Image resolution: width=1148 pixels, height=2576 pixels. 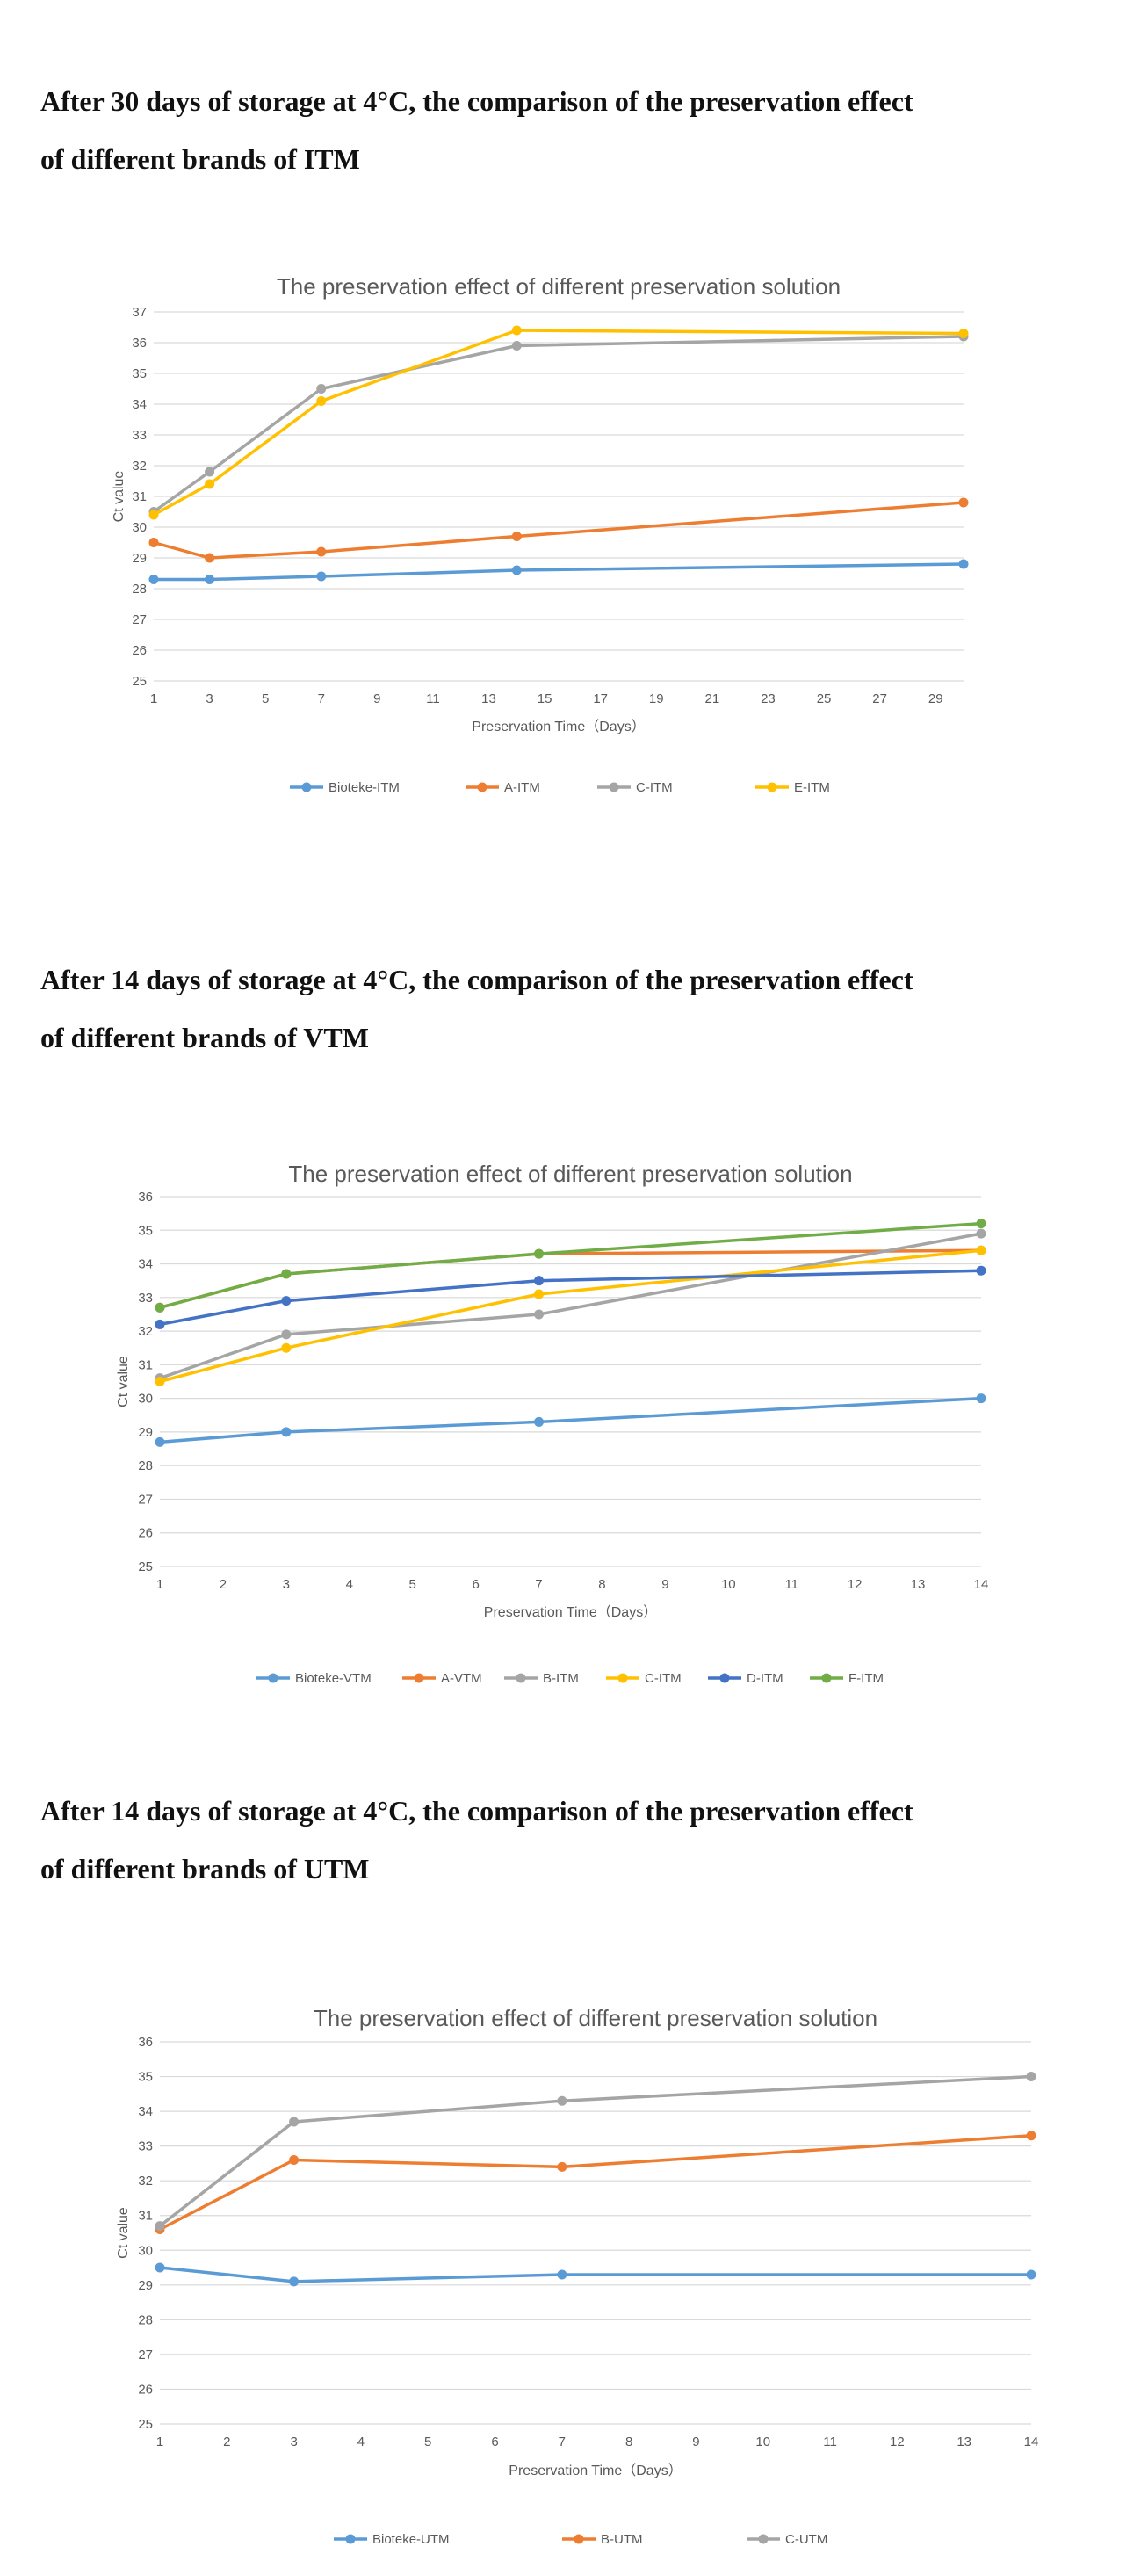 What do you see at coordinates (546, 698) in the screenshot?
I see `x-axis: 1 3 5 7 9 11 13 15 17 19 21 23 25 27 29` at bounding box center [546, 698].